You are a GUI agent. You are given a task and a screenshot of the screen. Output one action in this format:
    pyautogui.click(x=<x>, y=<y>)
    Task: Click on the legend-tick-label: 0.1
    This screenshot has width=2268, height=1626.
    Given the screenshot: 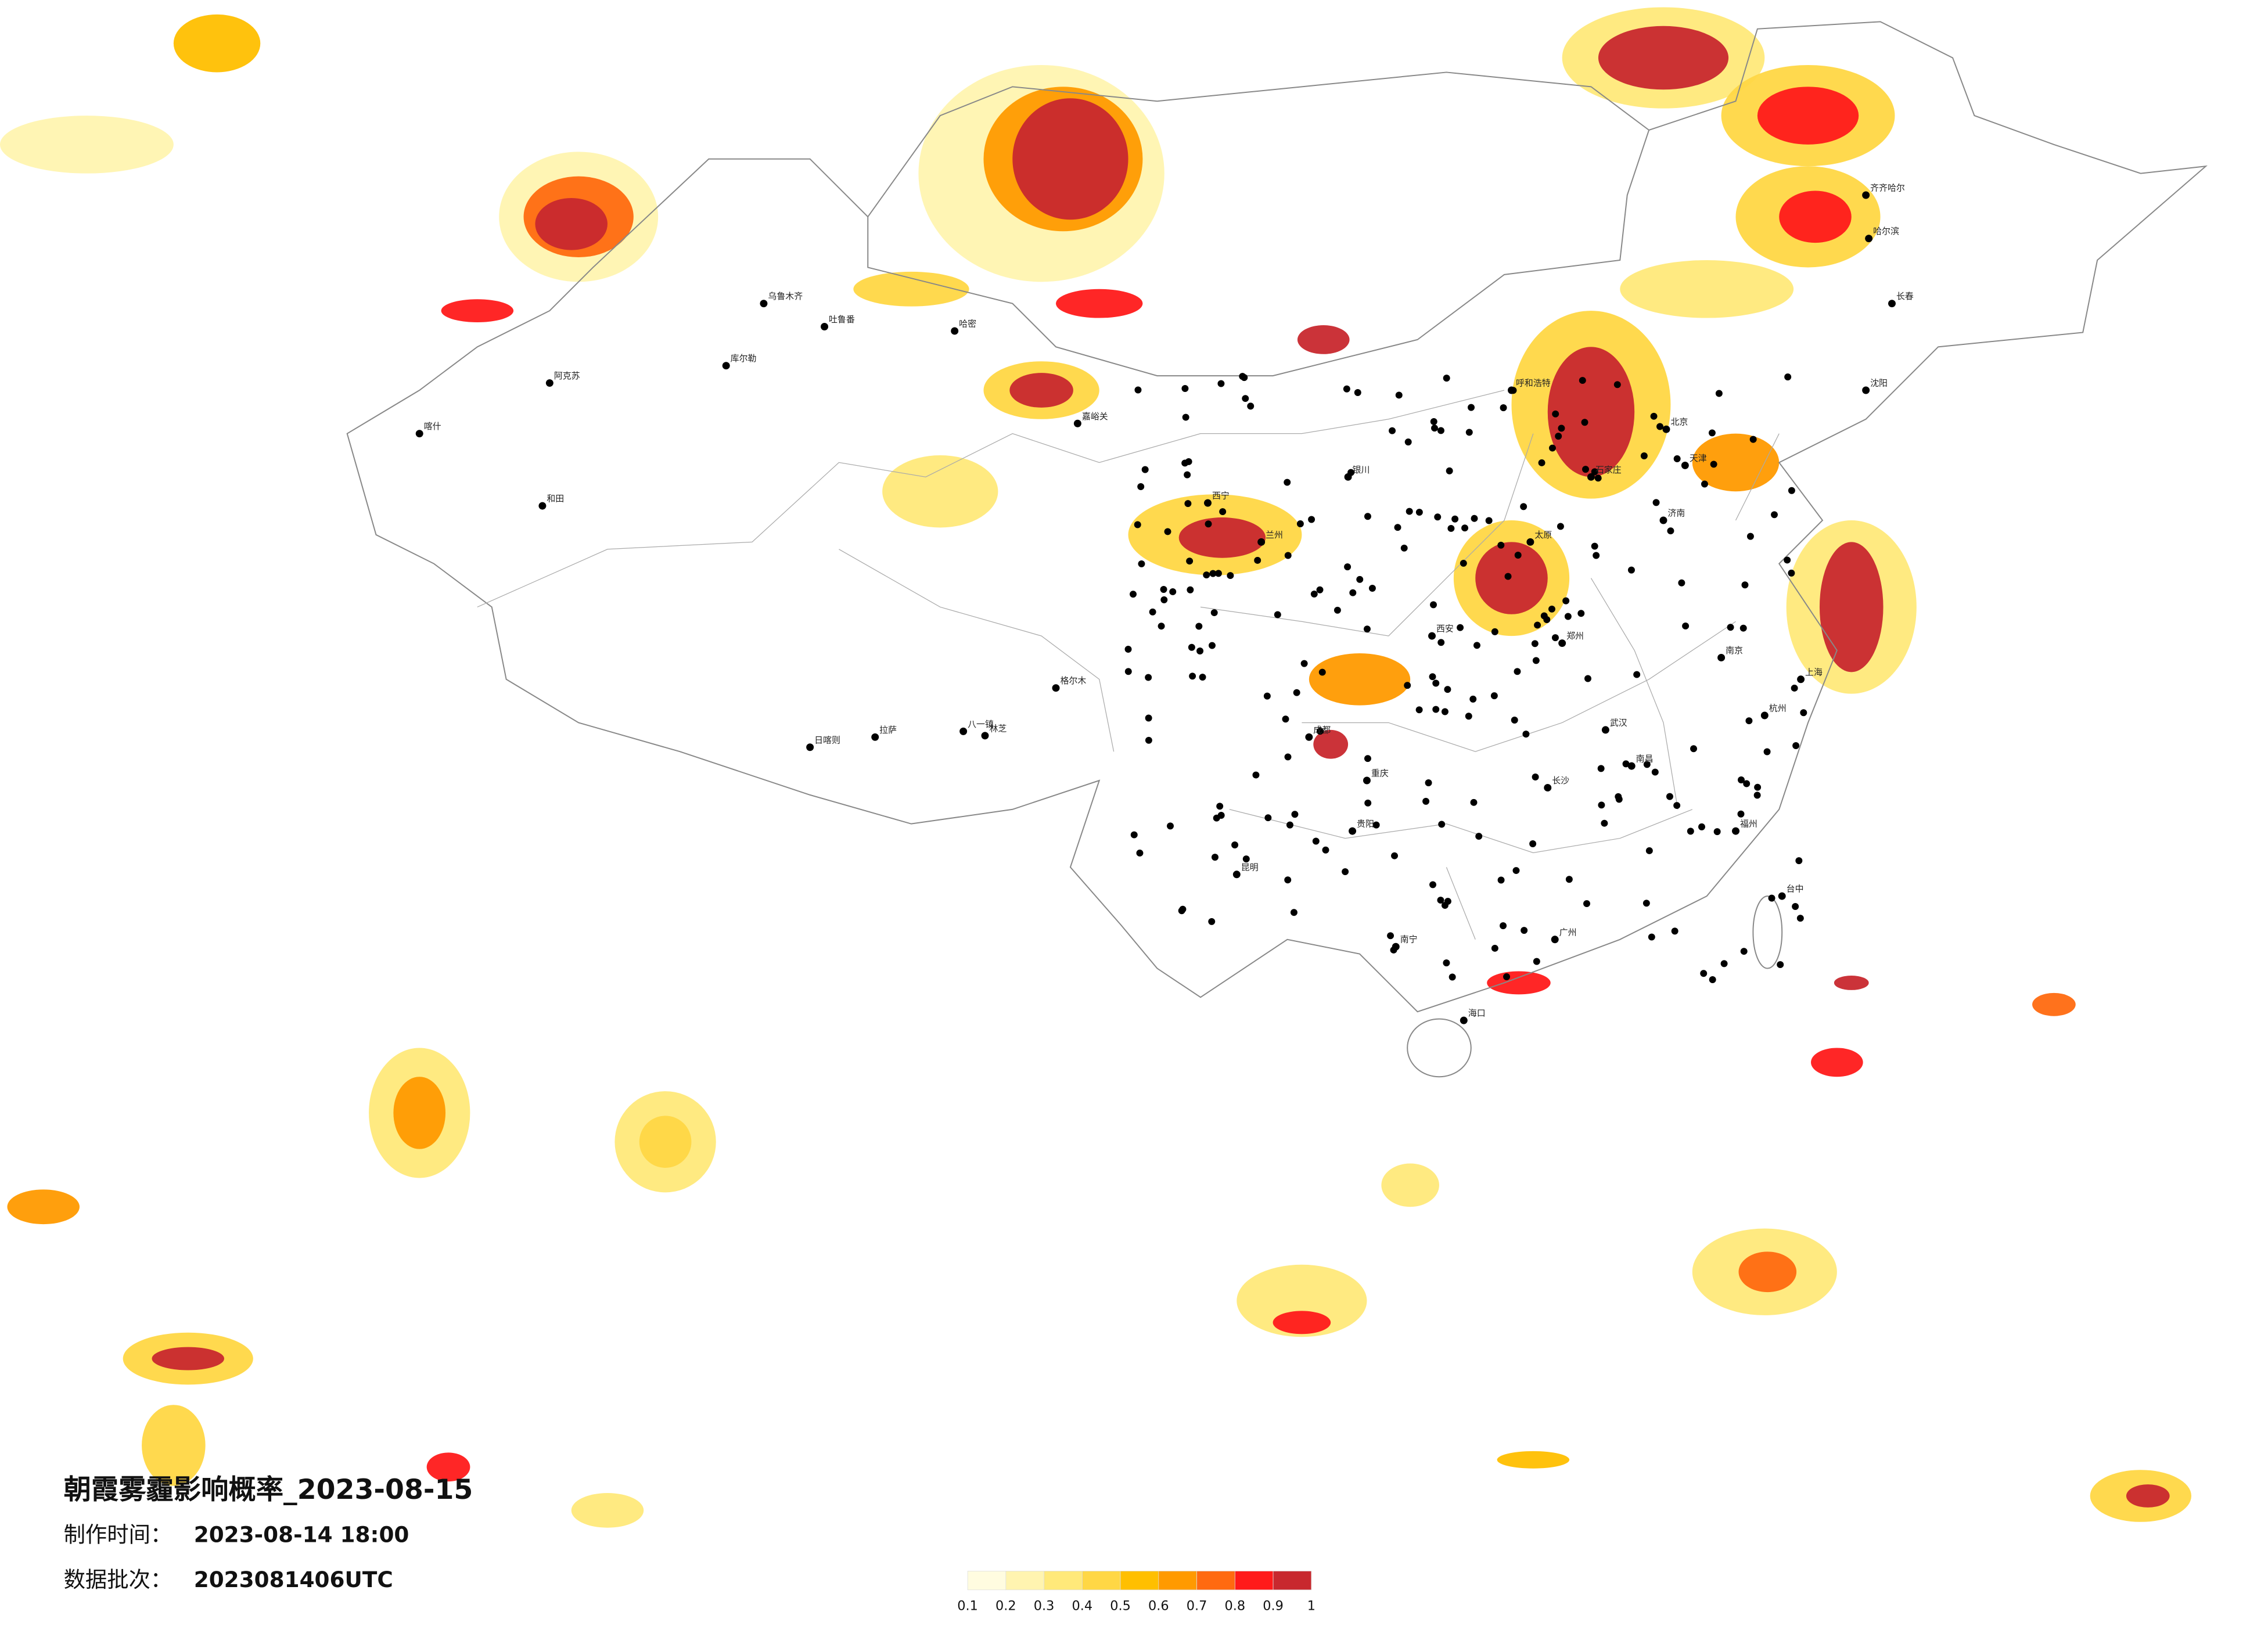 What is the action you would take?
    pyautogui.click(x=967, y=1606)
    